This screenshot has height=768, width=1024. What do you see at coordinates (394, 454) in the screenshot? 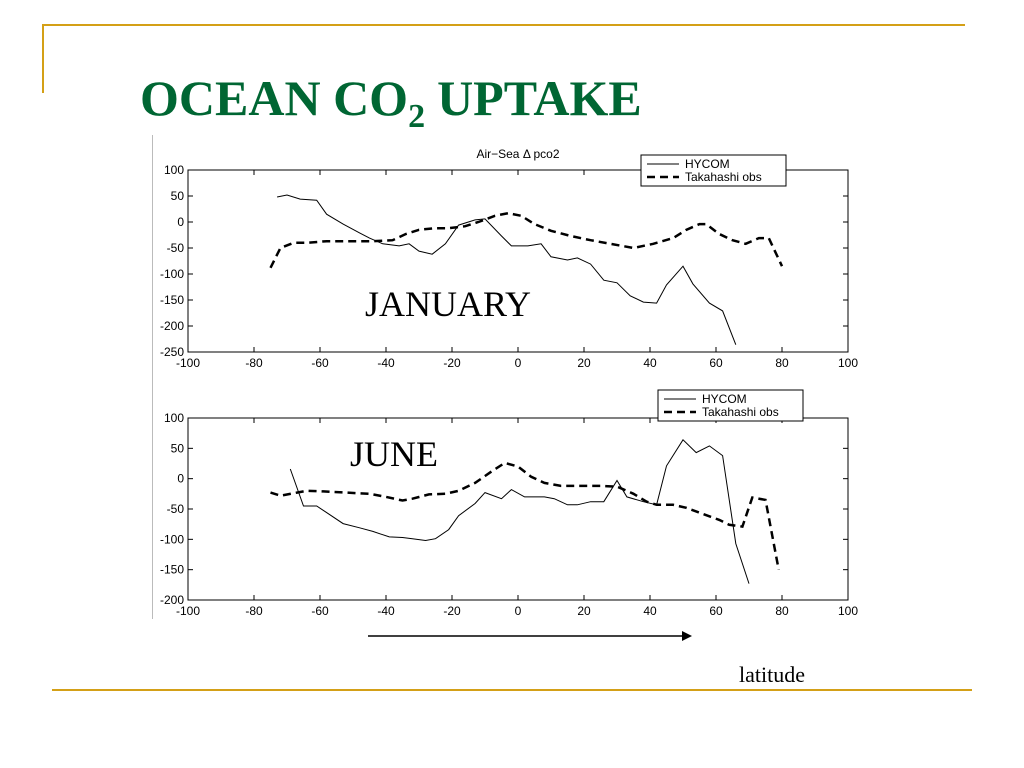
I see `annotation: JUNE` at bounding box center [394, 454].